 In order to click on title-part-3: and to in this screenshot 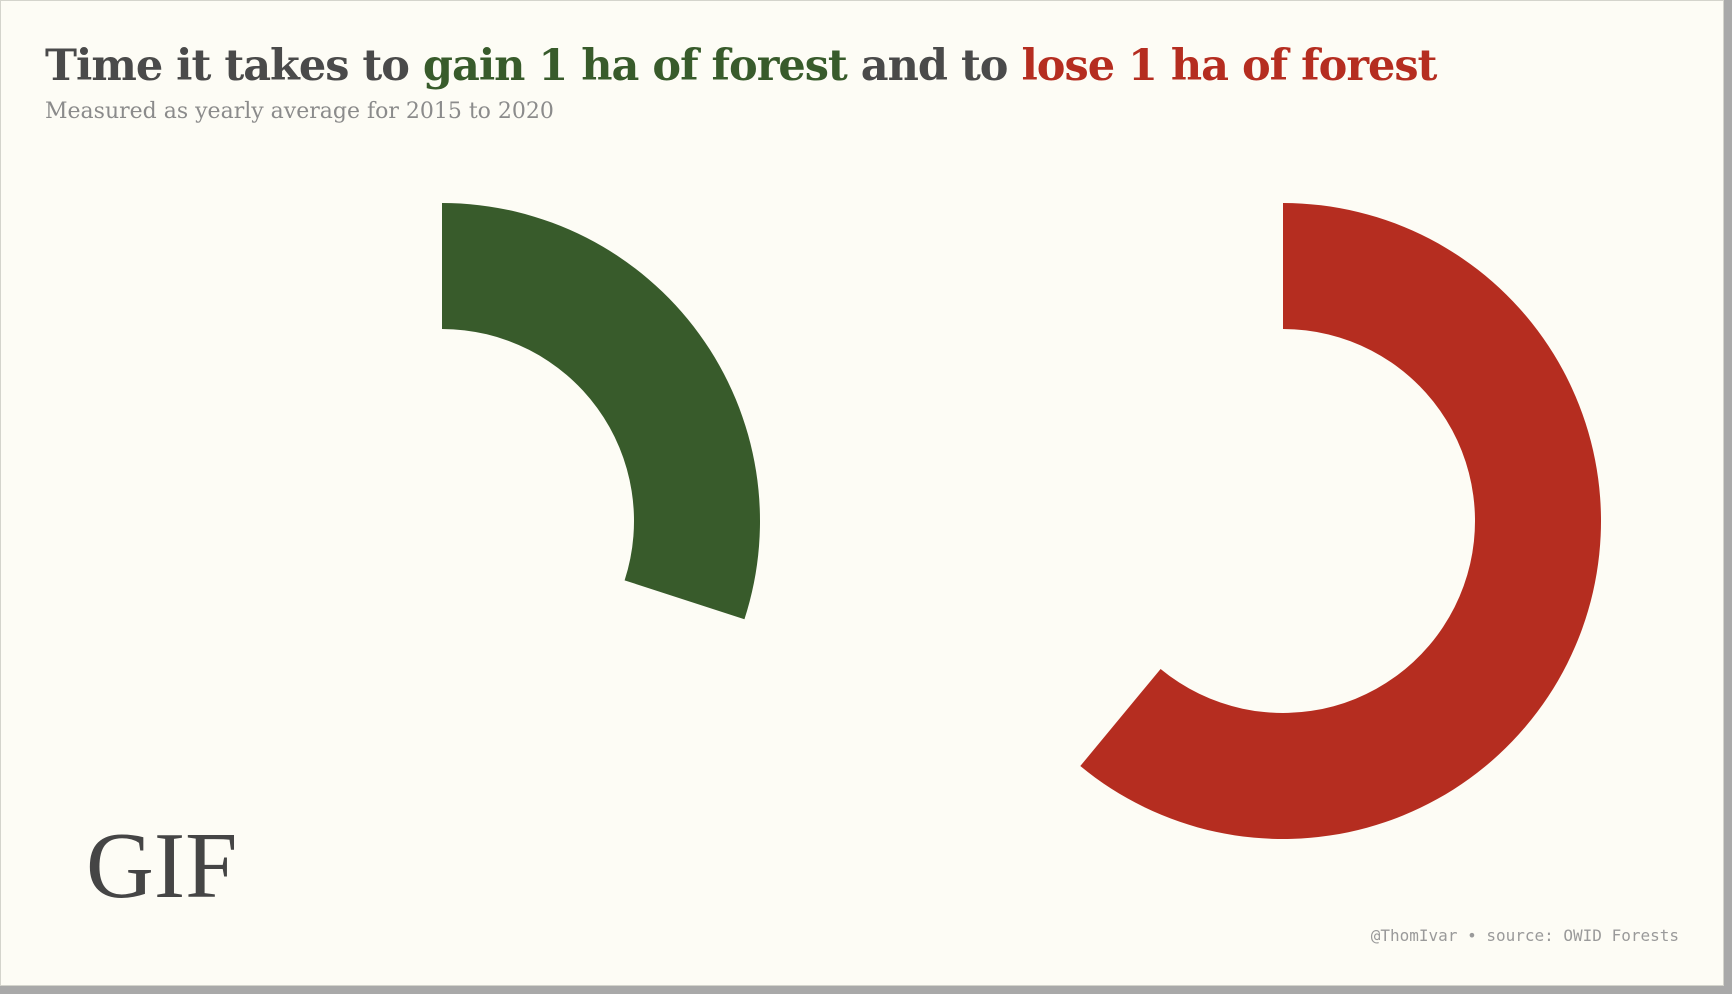, I will do `click(934, 66)`.